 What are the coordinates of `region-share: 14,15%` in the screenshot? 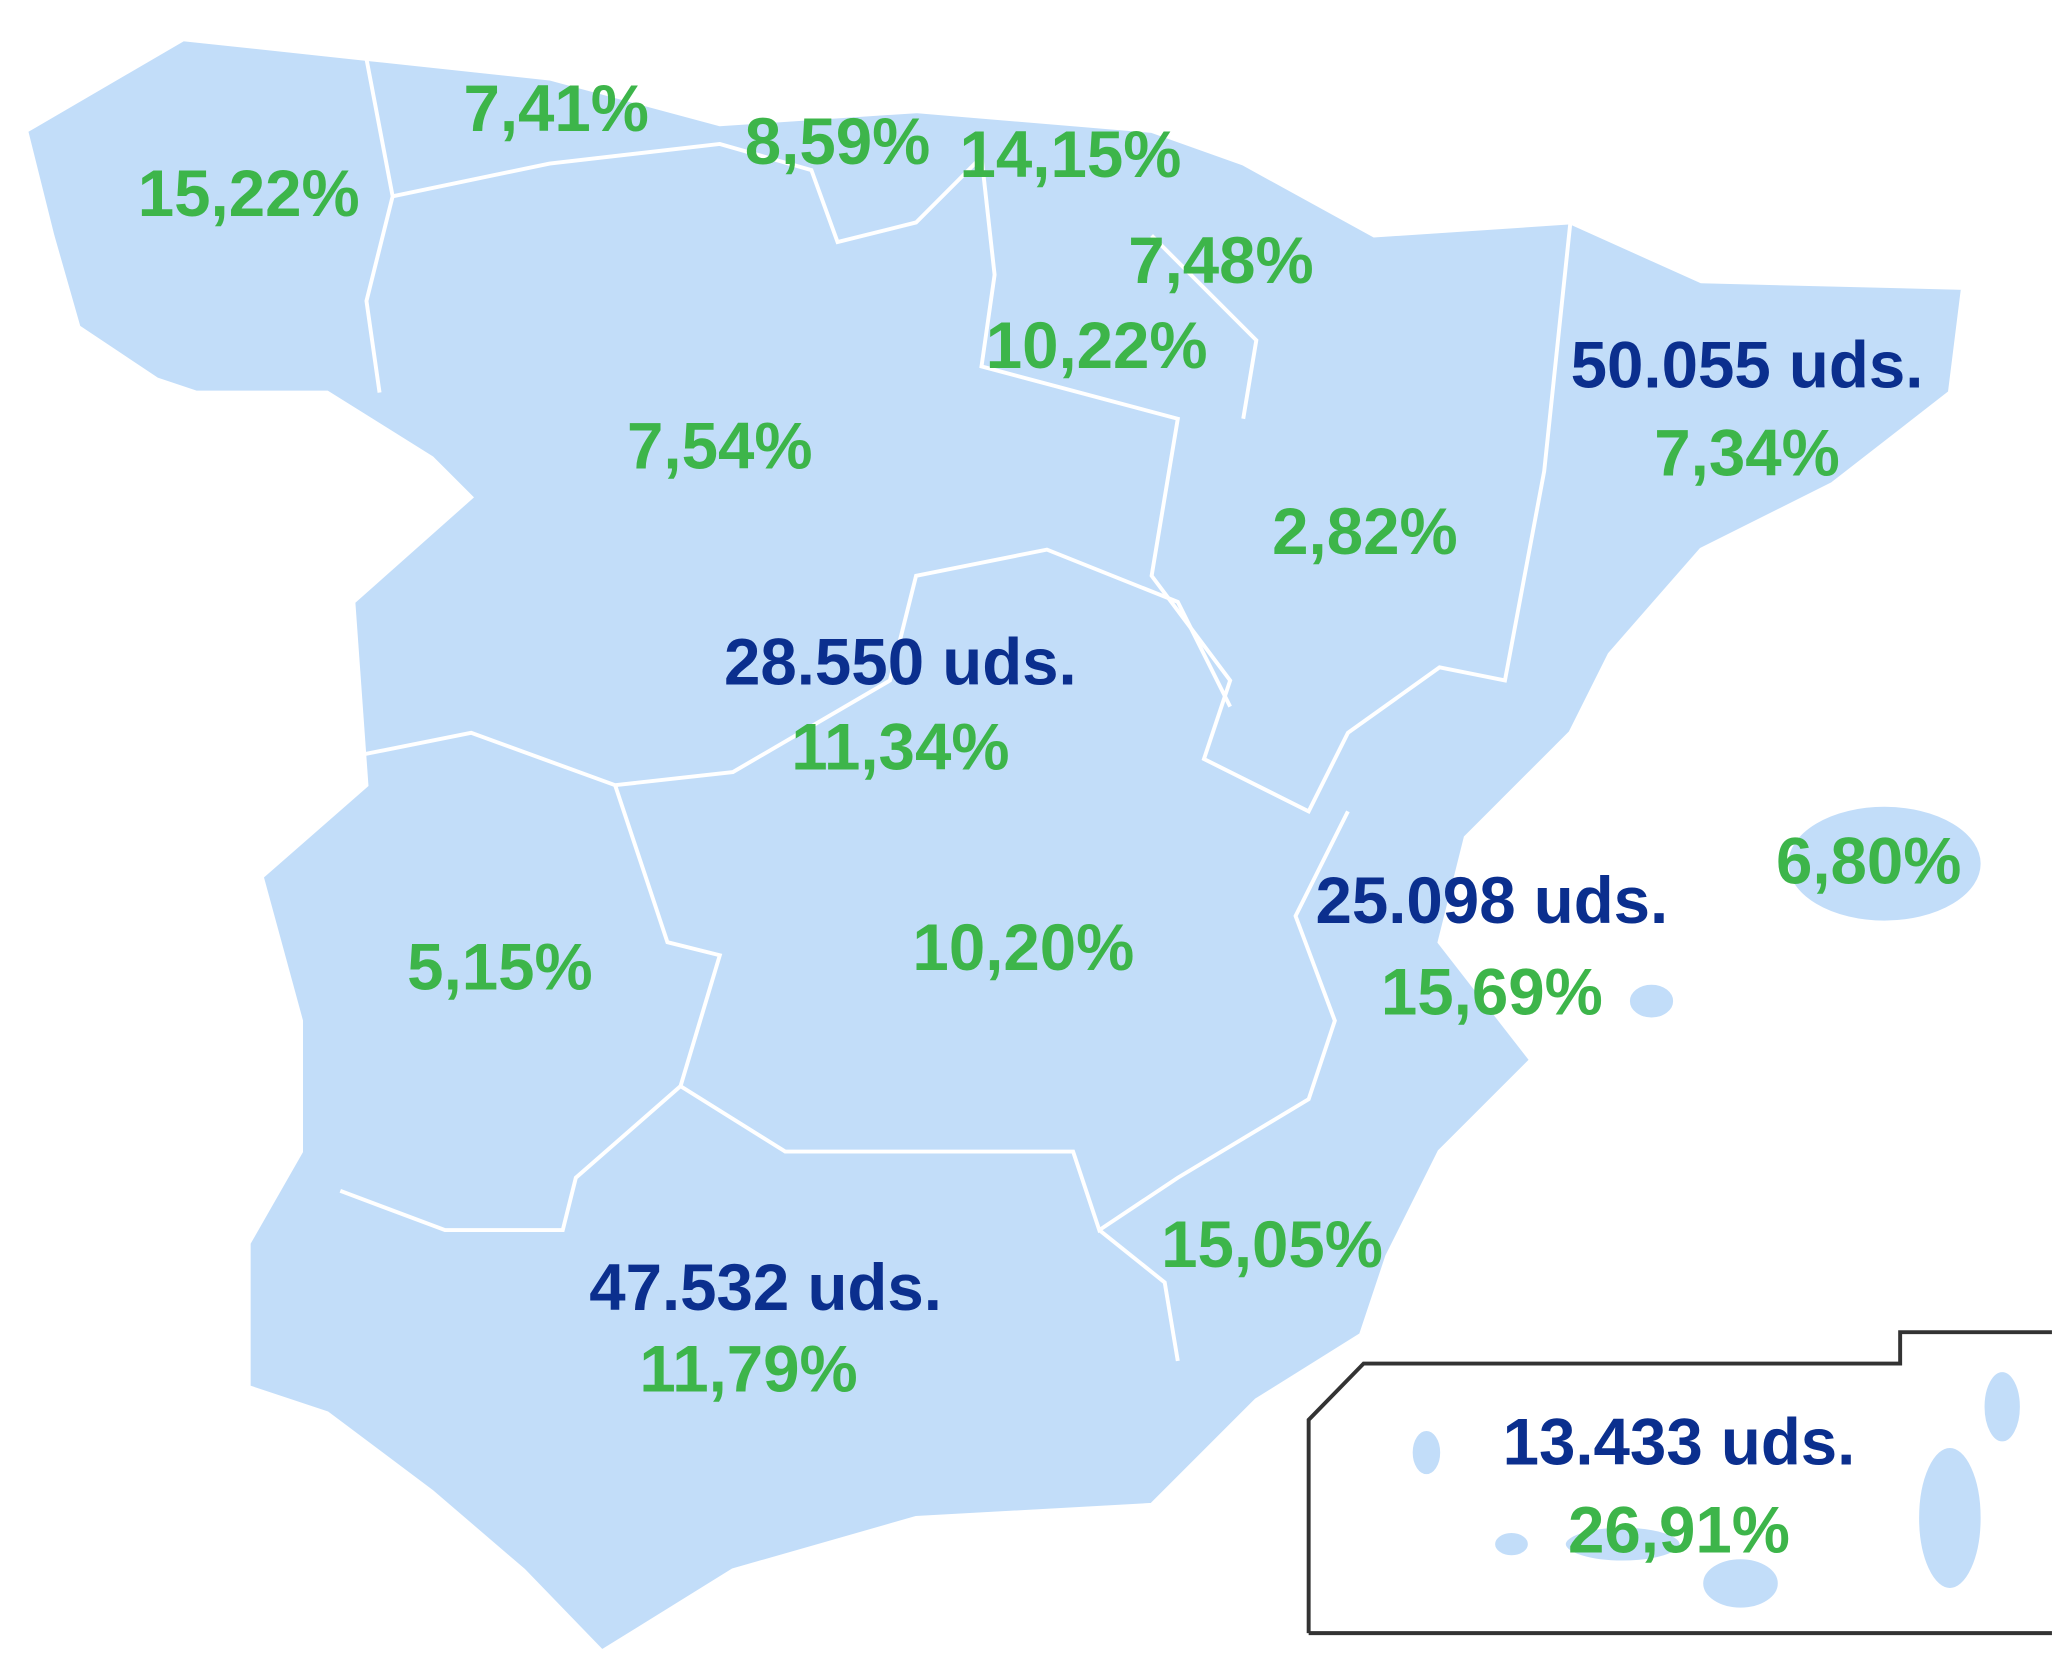 It's located at (1071, 154).